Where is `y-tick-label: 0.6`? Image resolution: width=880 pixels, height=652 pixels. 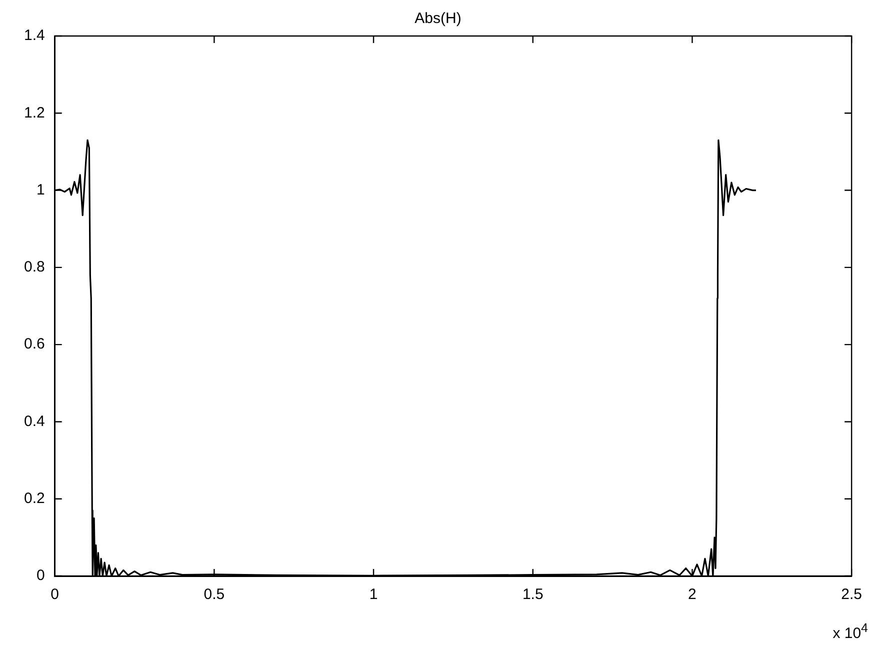 y-tick-label: 0.6 is located at coordinates (34, 344).